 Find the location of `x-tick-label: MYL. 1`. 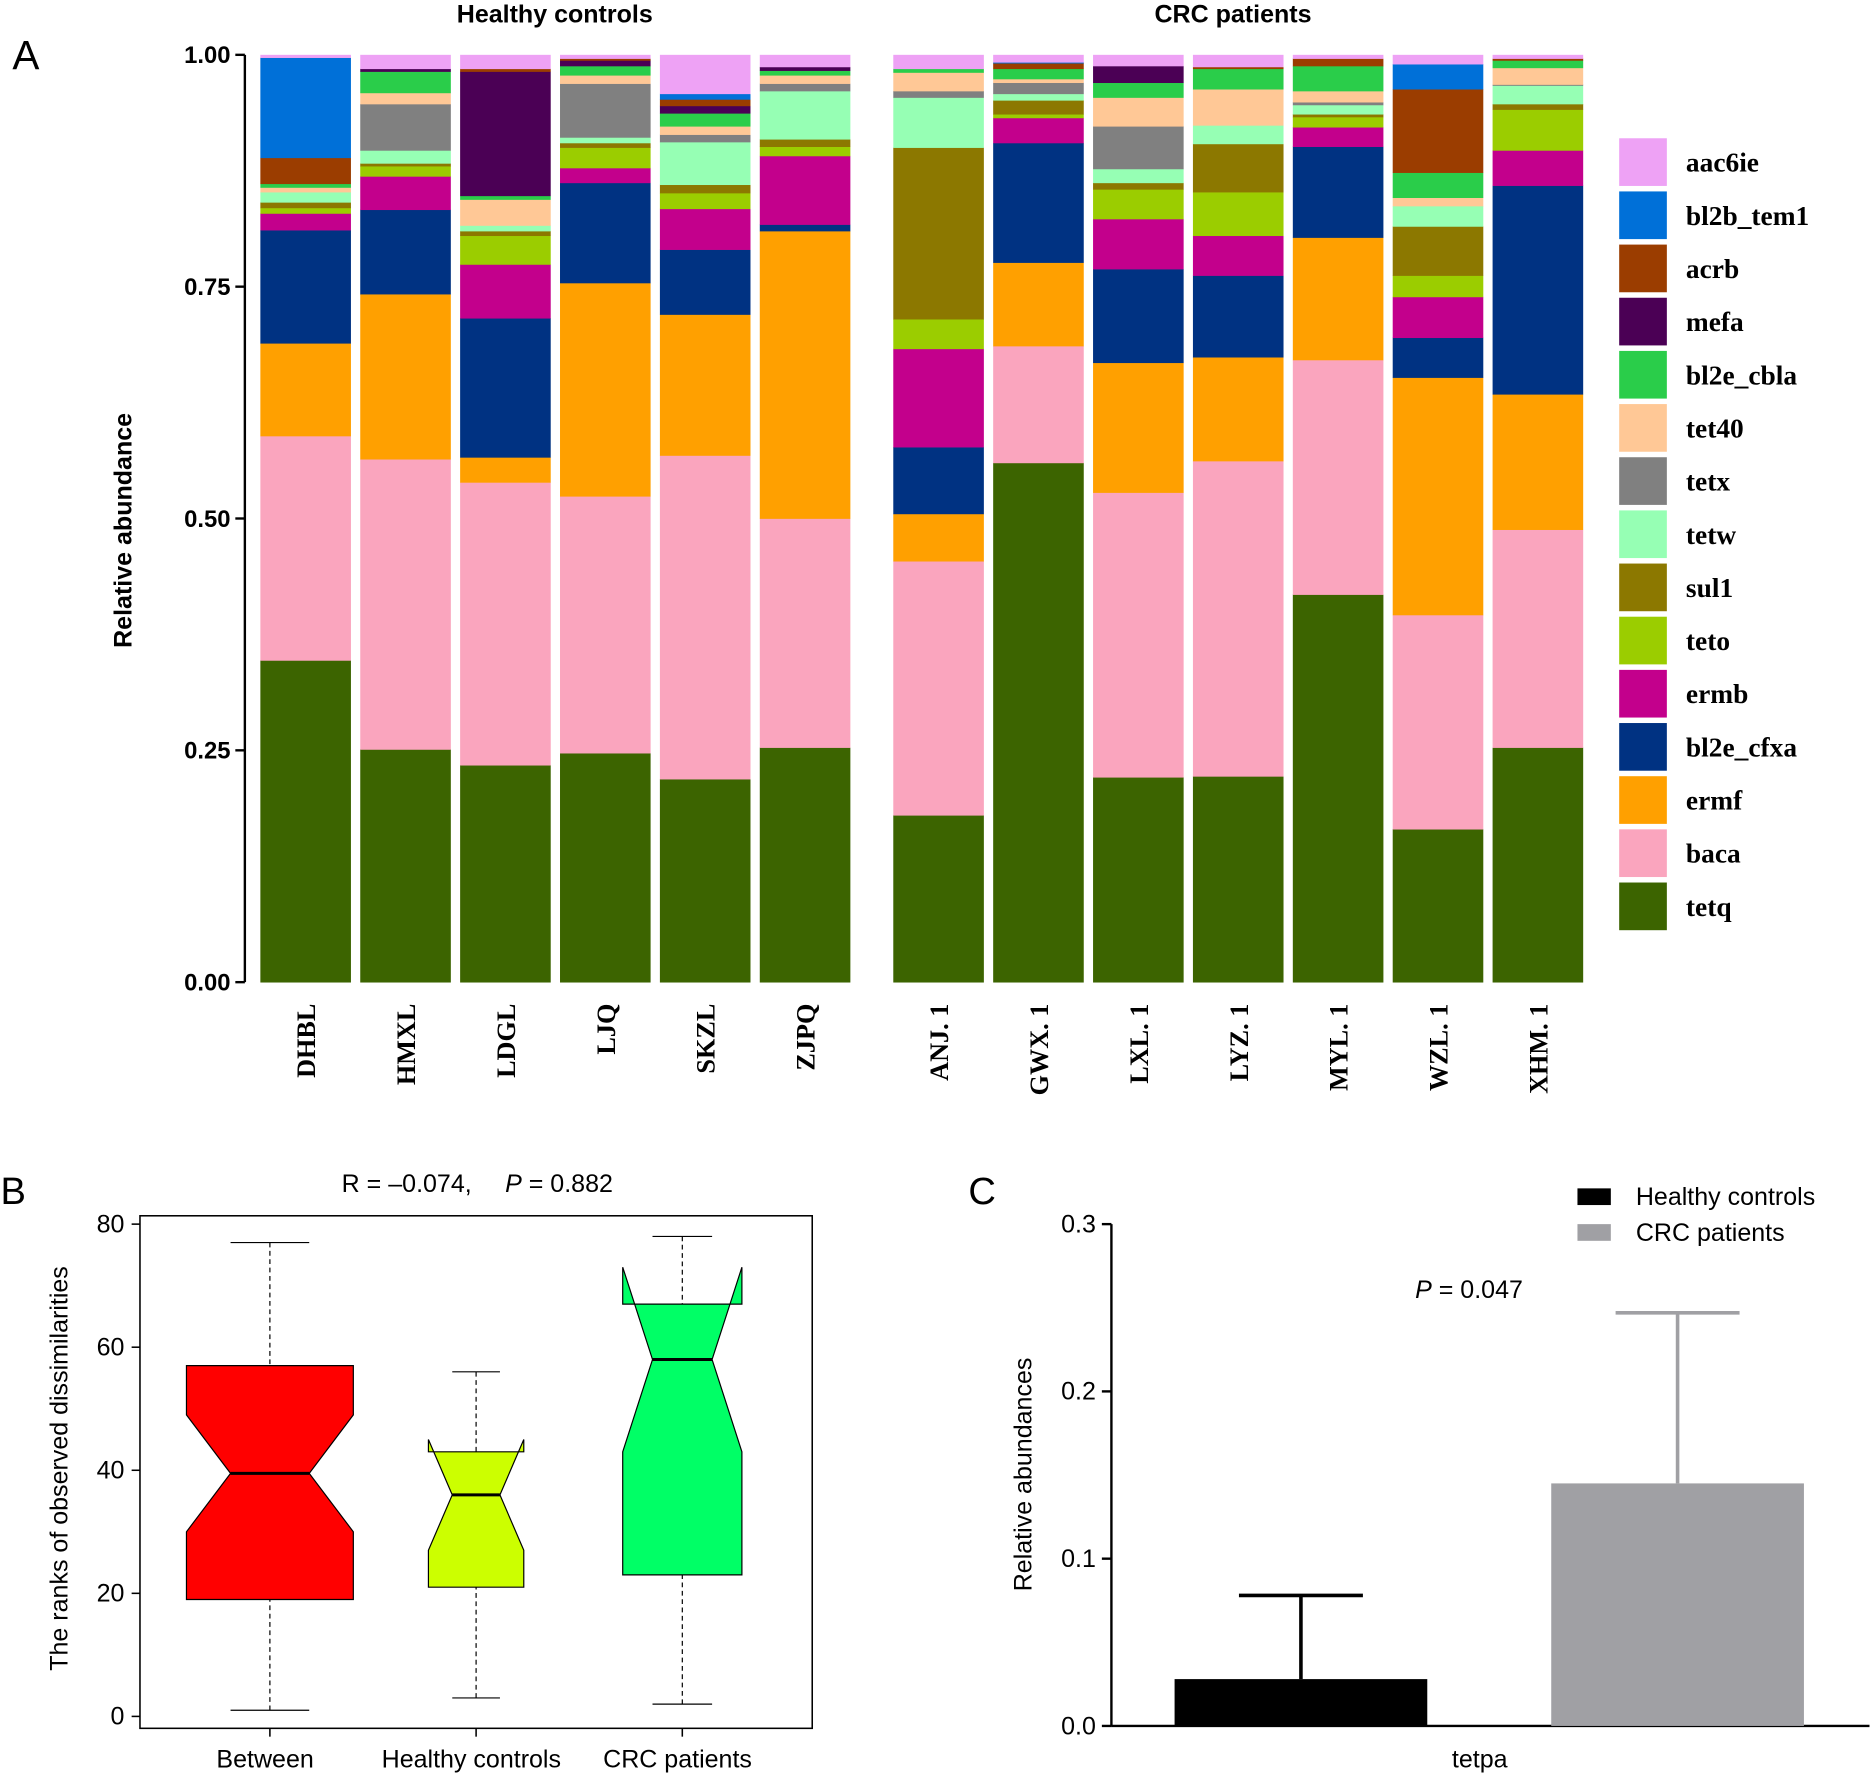

x-tick-label: MYL. 1 is located at coordinates (1339, 1047).